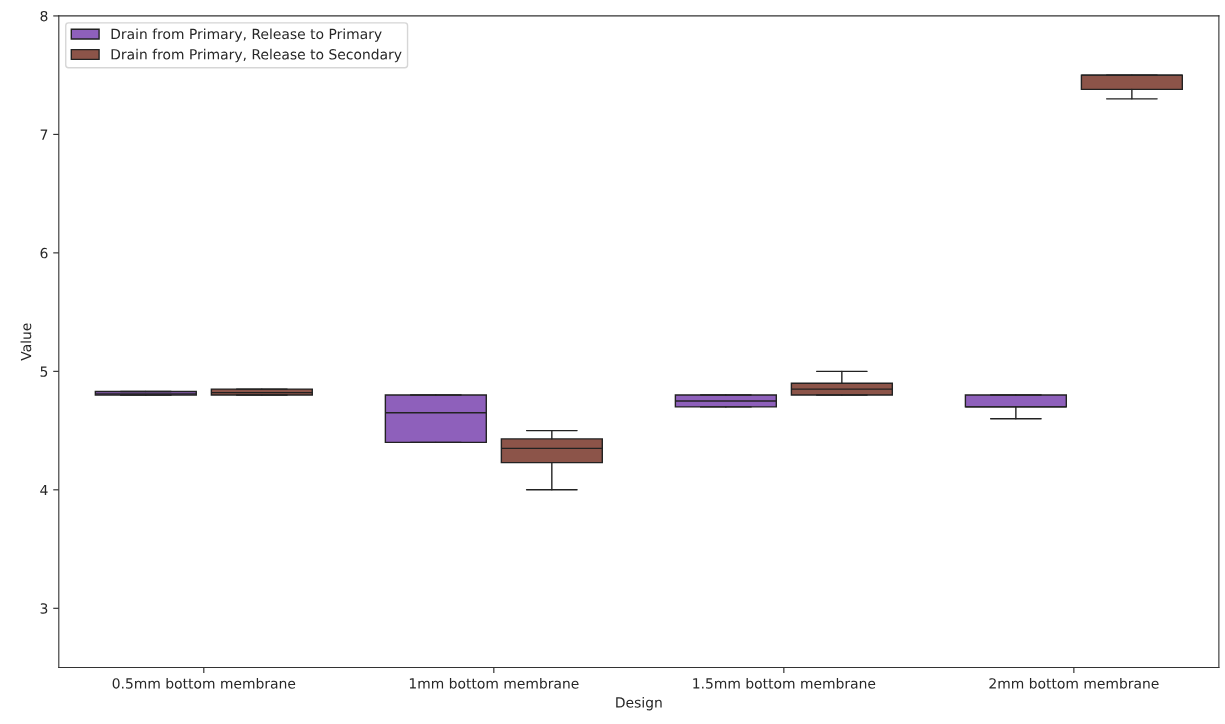 This screenshot has width=1225, height=724. I want to click on y-tick-label: 3, so click(44, 608).